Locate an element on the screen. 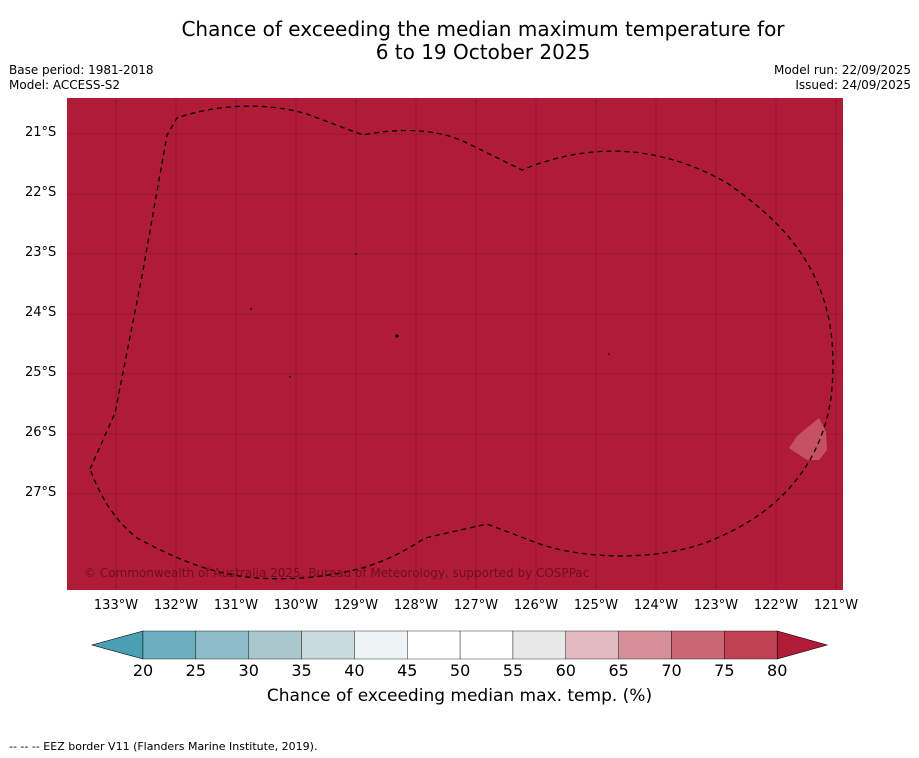 The height and width of the screenshot is (758, 919). probability-patch is located at coordinates (808, 439).